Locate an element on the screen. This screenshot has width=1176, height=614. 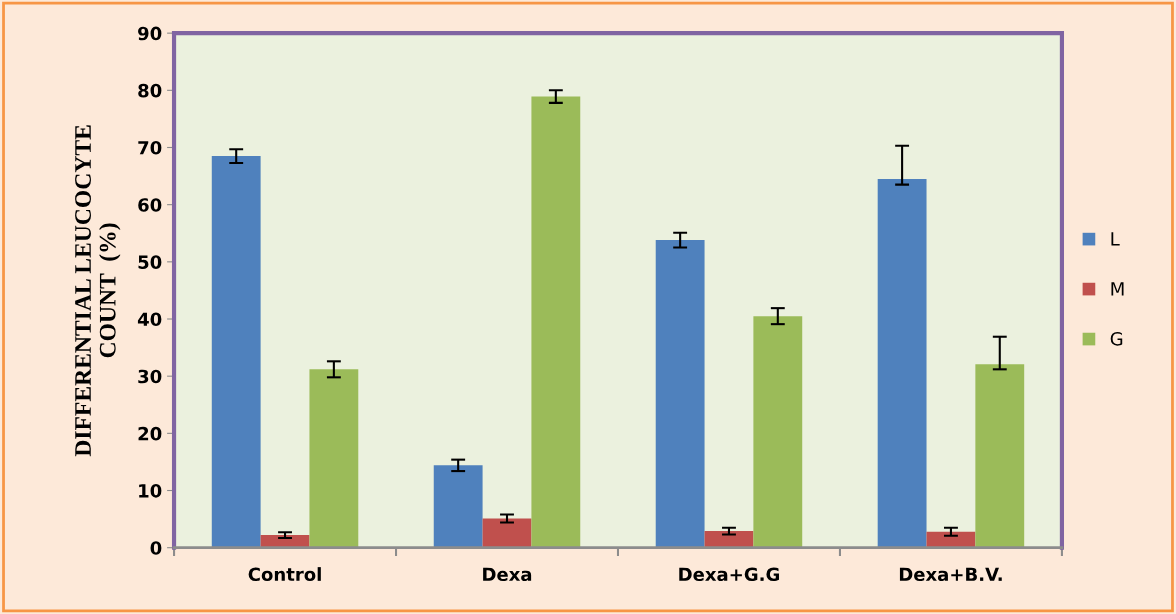
x-tick-label: Control is located at coordinates (284, 574).